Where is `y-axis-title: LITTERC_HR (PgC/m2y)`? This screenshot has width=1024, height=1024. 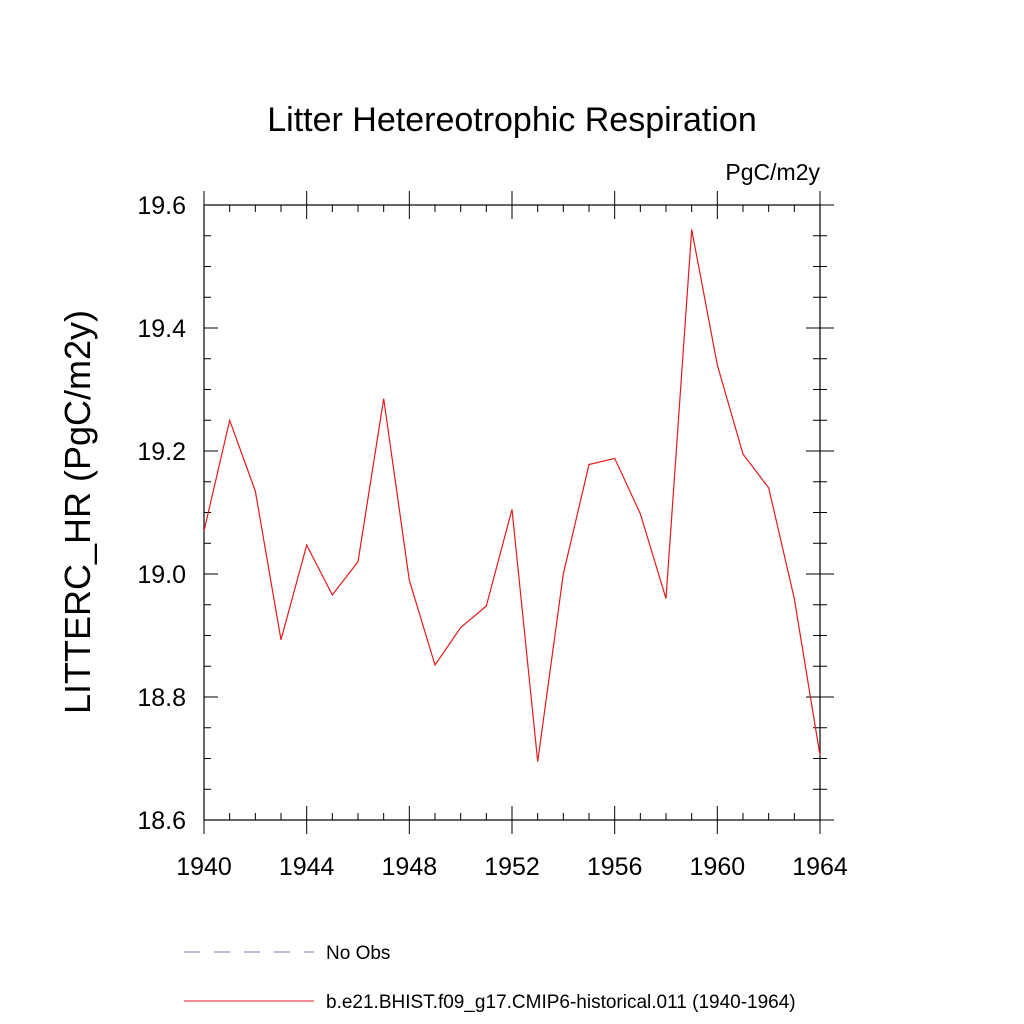 y-axis-title: LITTERC_HR (PgC/m2y) is located at coordinates (77, 512).